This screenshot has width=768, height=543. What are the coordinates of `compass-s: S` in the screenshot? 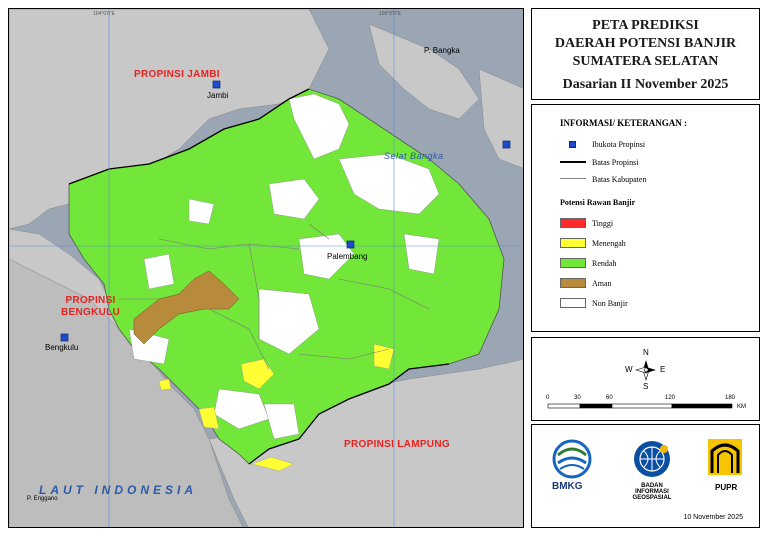 It's located at (646, 386).